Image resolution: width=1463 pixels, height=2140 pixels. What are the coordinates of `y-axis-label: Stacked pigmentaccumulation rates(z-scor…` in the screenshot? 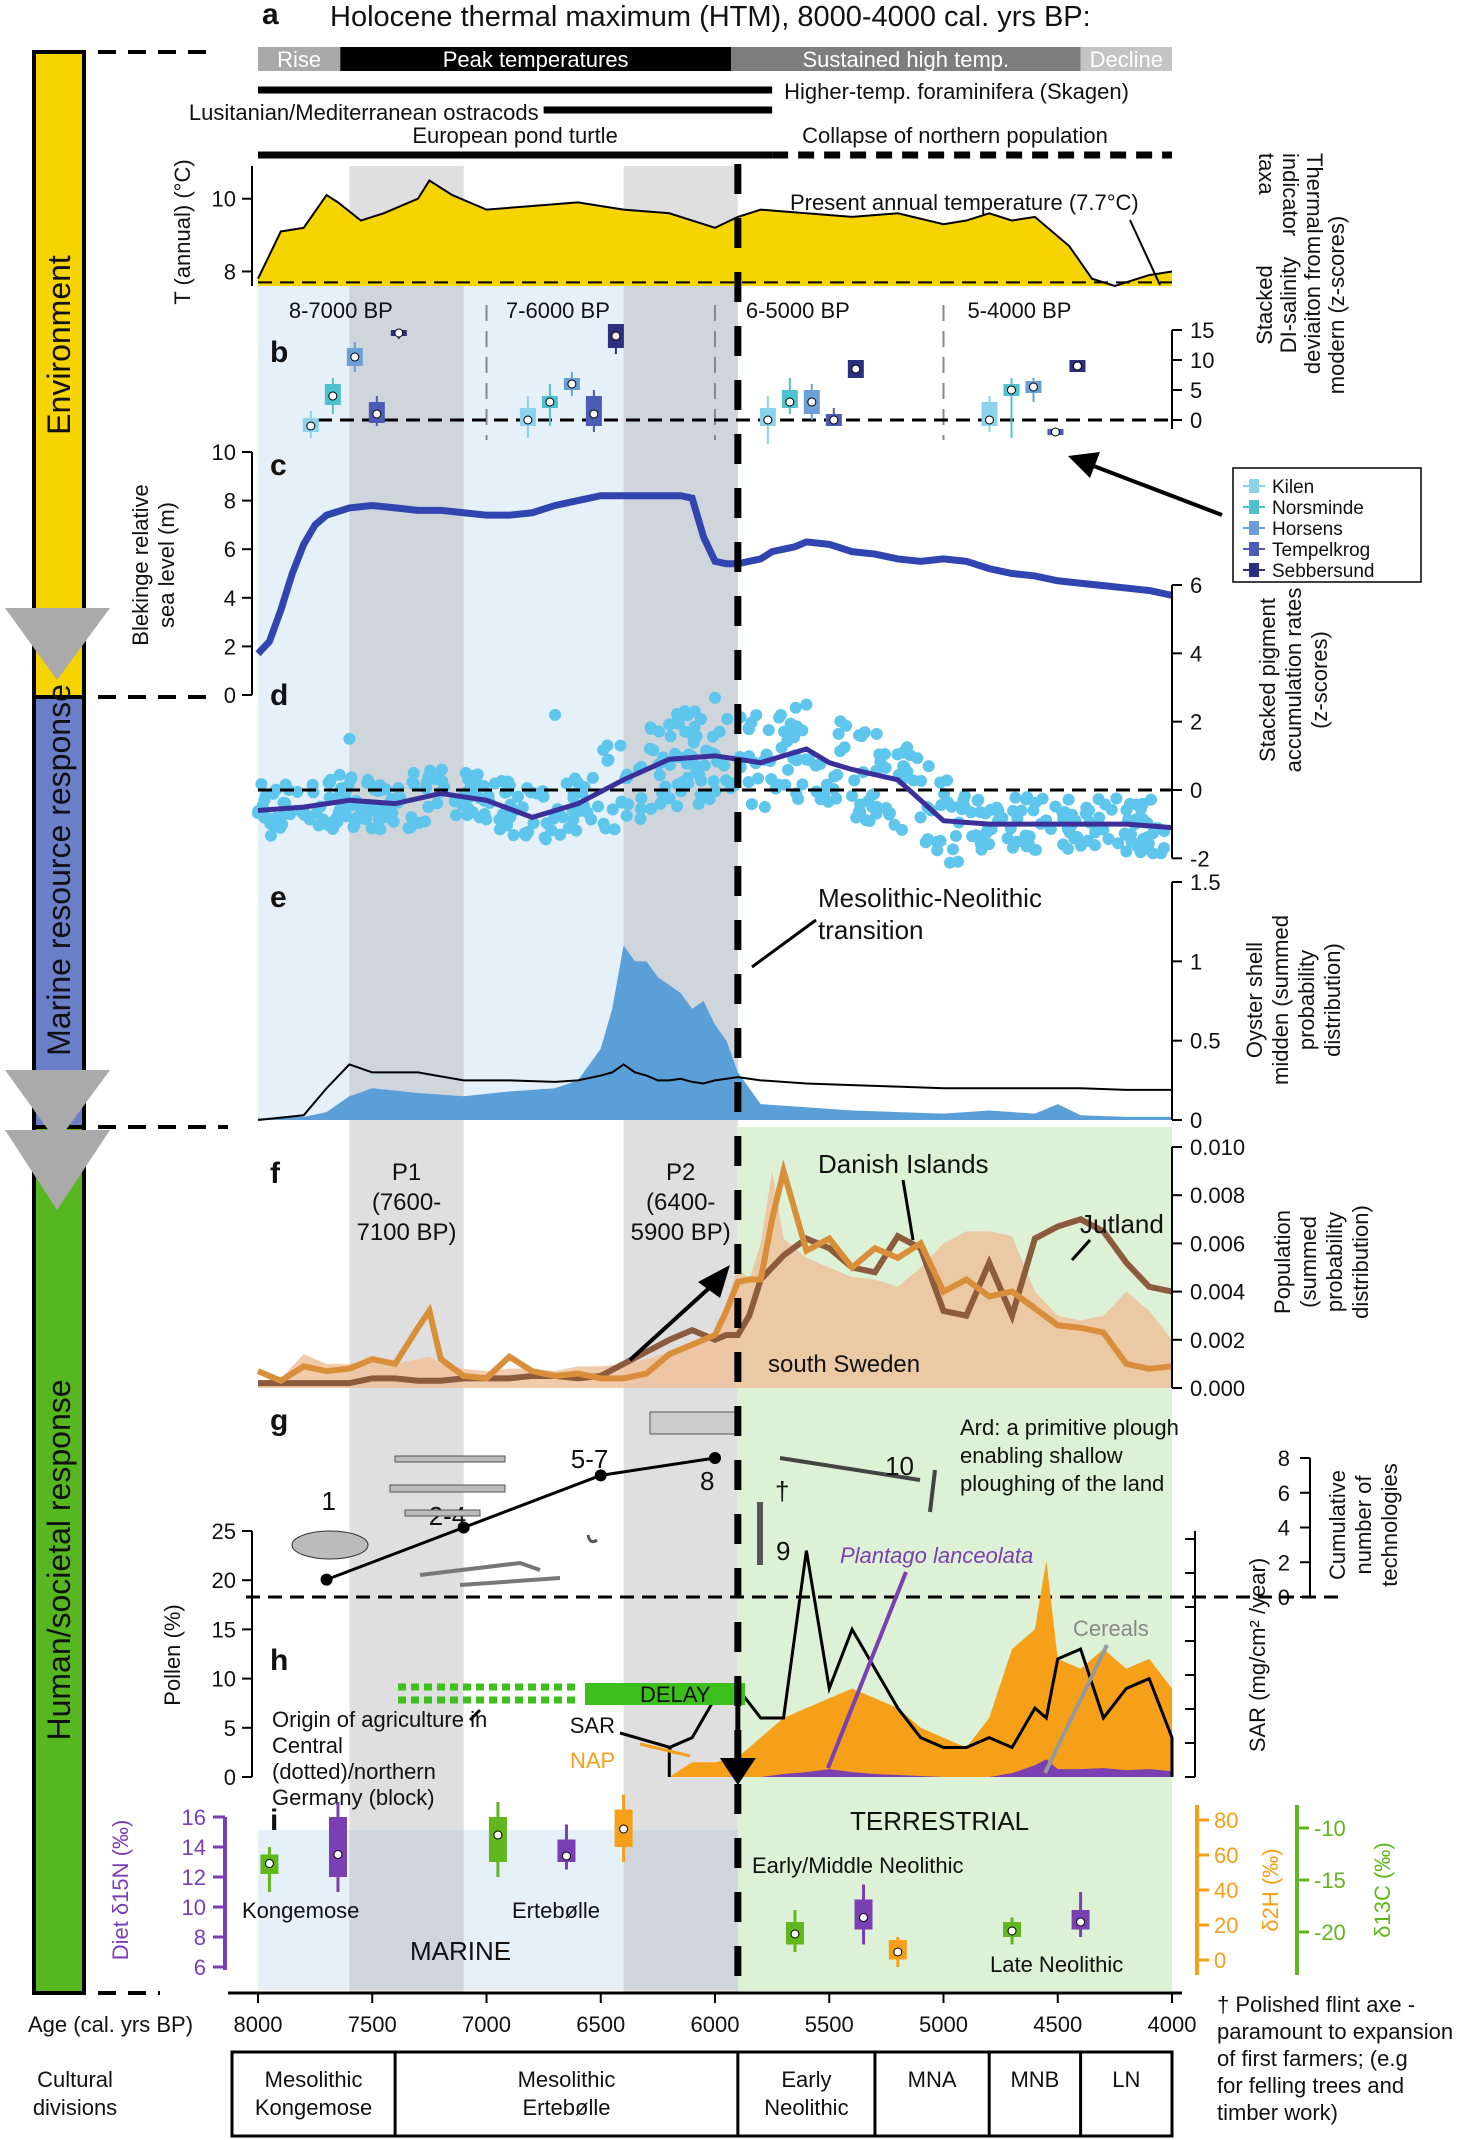 It's located at (1293, 680).